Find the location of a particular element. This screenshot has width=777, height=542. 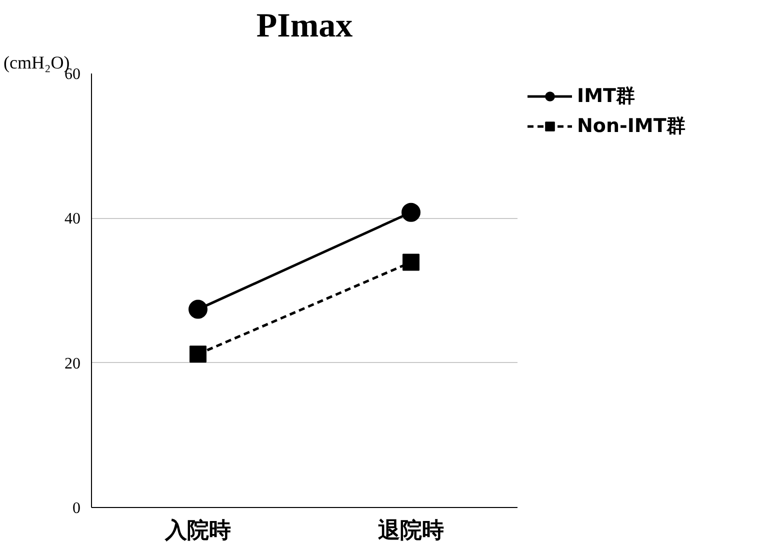

legend-label: Non-IMT群 is located at coordinates (631, 126).